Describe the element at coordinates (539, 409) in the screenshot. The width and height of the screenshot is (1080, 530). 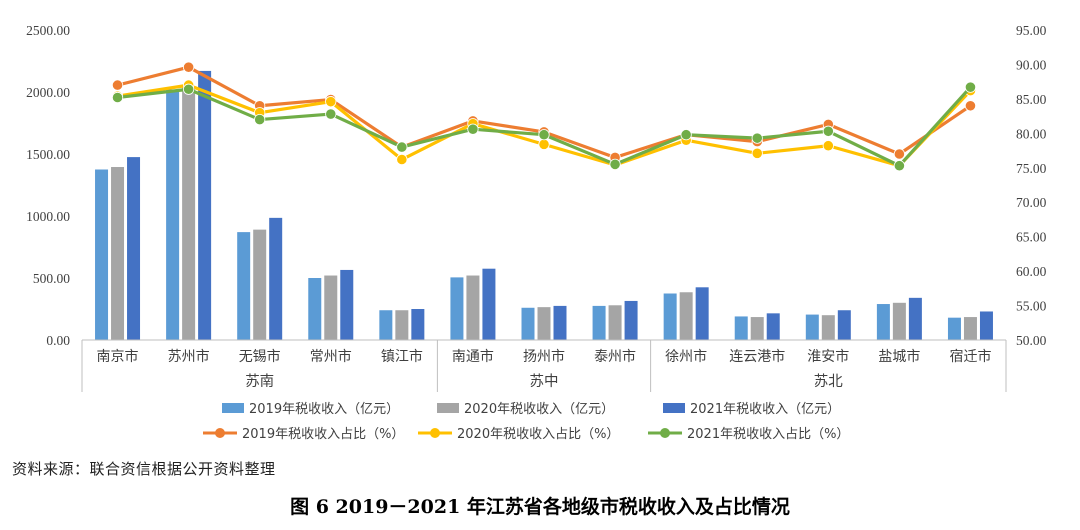
I see `legend-label: 2020年税收收入（亿元）` at that location.